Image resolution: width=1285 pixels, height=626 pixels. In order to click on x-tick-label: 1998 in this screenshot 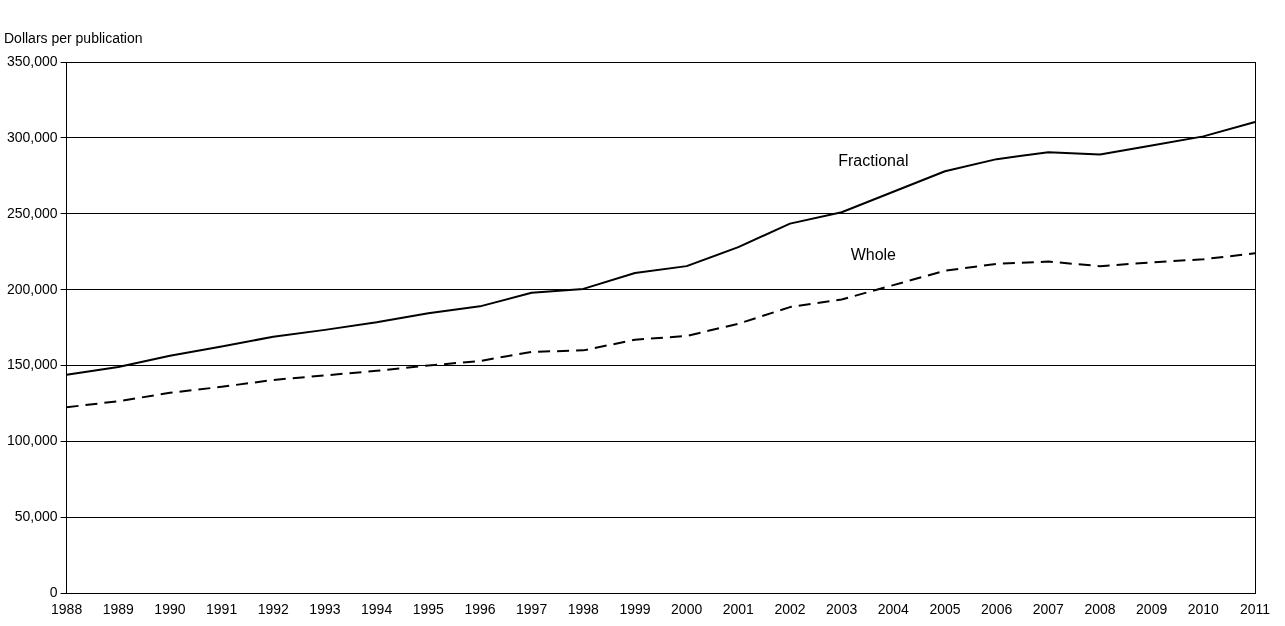, I will do `click(583, 609)`.